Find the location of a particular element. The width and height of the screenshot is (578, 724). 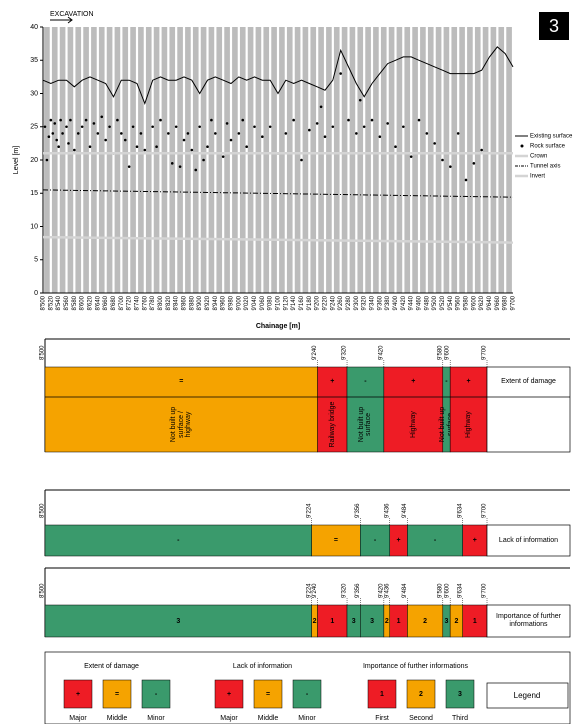

segment-symbol: + is located at coordinates (332, 381).